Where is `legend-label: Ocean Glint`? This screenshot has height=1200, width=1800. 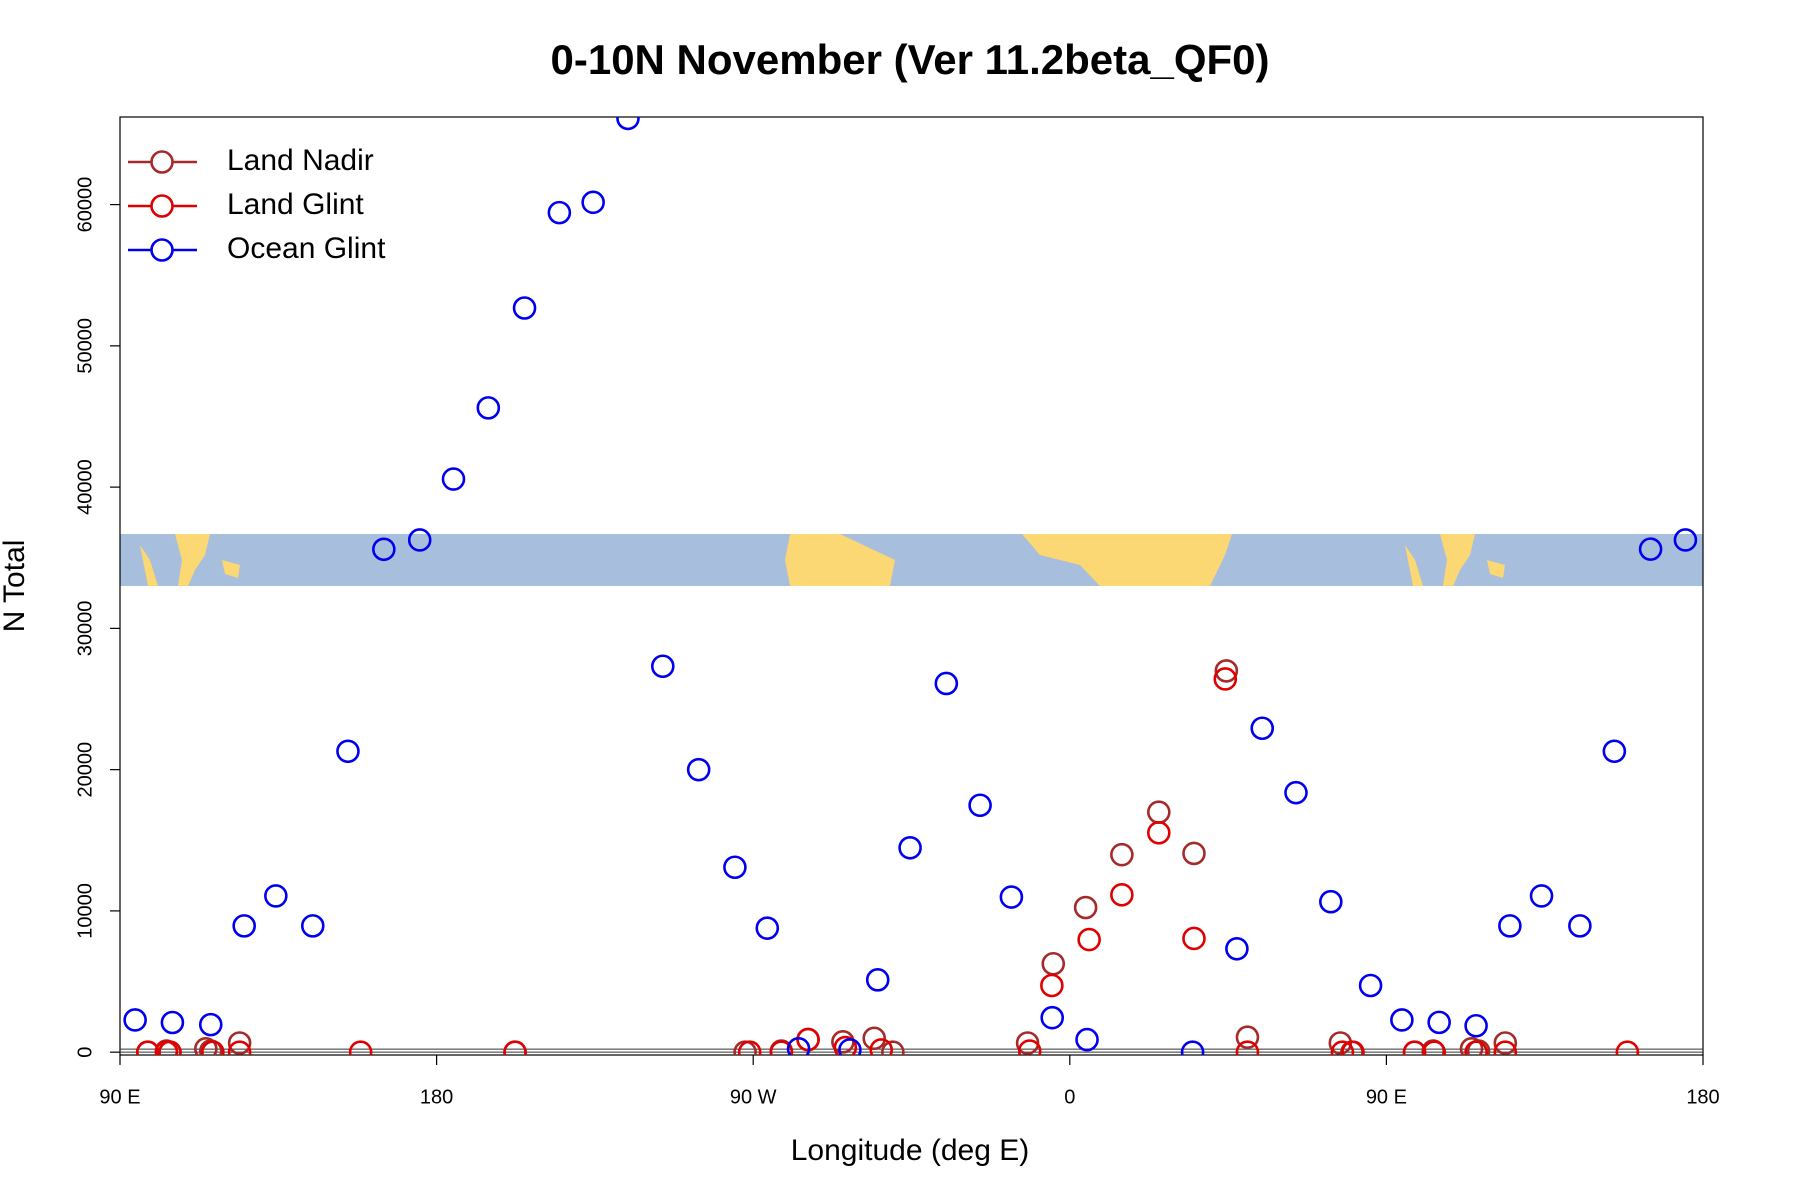 legend-label: Ocean Glint is located at coordinates (306, 248).